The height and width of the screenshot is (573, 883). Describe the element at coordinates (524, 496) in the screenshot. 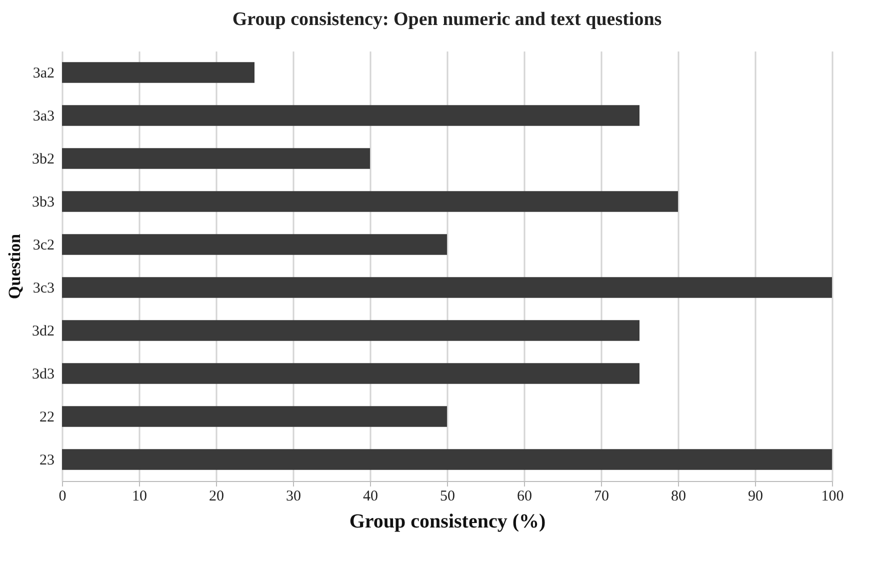

I see `x-tick-label: 60` at that location.